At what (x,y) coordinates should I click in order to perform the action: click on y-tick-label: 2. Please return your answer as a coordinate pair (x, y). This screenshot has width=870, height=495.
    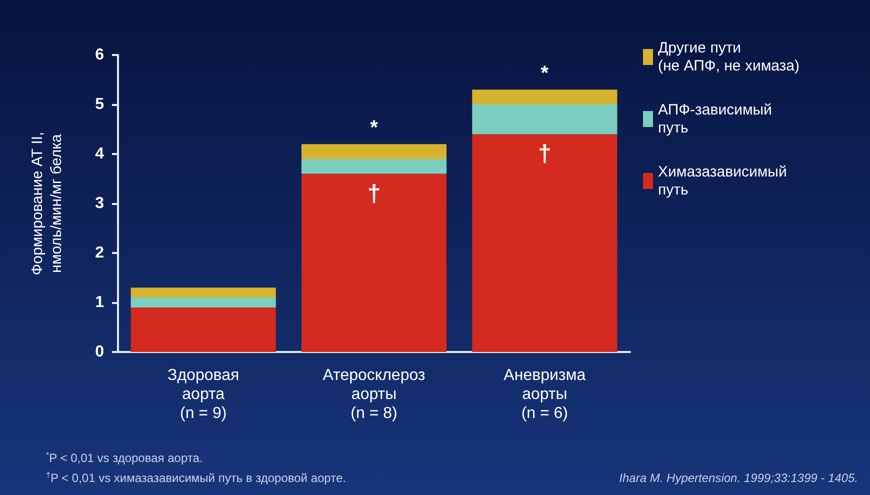
    Looking at the image, I should click on (99, 253).